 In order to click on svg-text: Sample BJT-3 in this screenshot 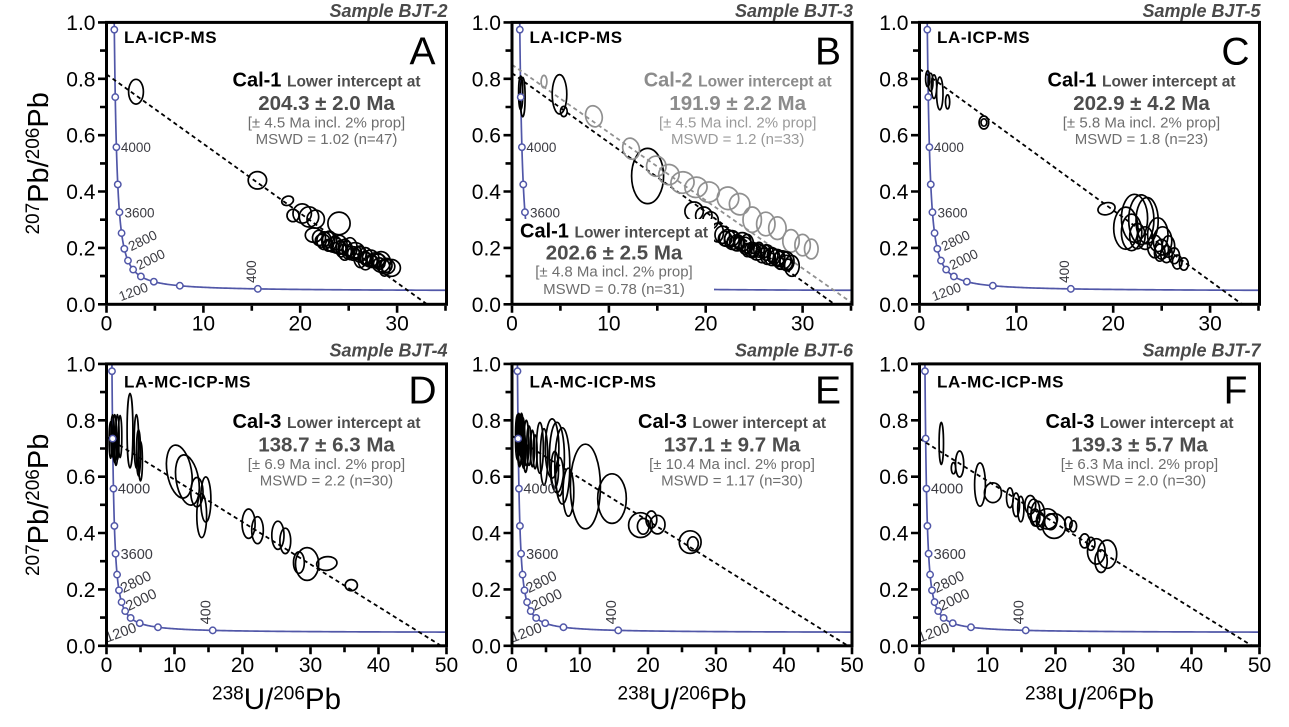, I will do `click(794, 11)`.